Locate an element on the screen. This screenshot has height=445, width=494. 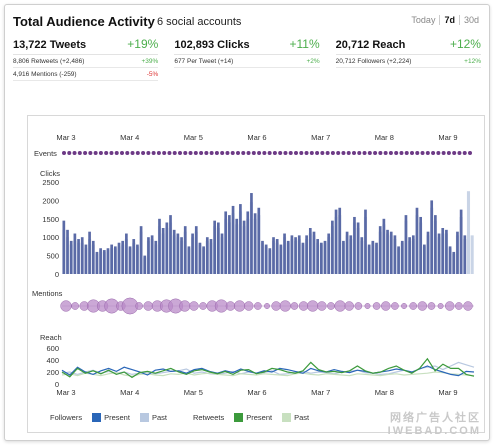
x-tick-label-top: Mar 6 is located at coordinates (256, 137).